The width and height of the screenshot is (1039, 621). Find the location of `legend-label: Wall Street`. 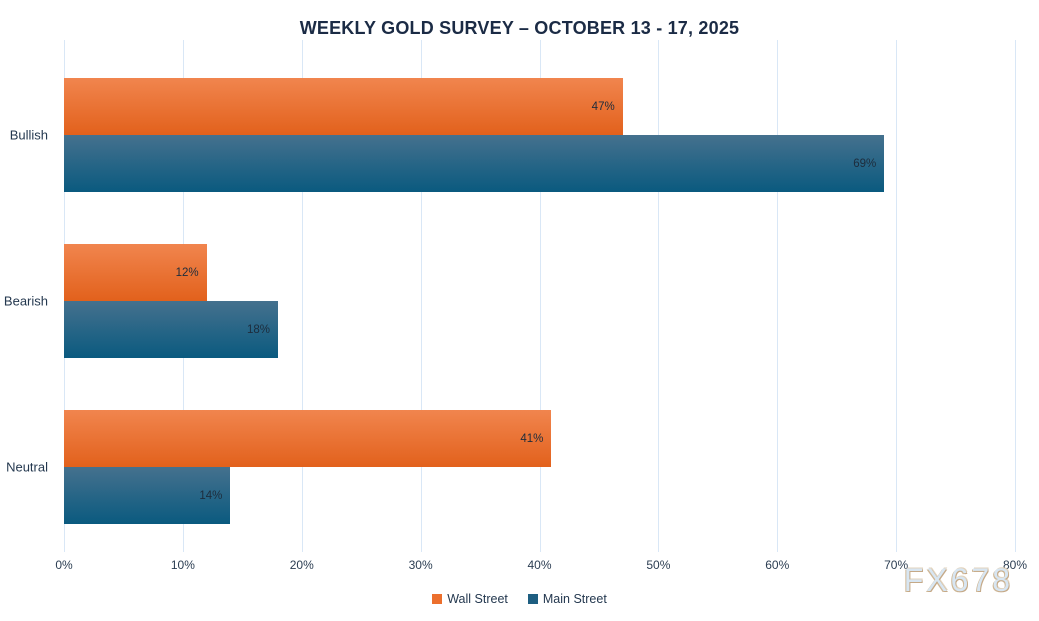

legend-label: Wall Street is located at coordinates (477, 599).